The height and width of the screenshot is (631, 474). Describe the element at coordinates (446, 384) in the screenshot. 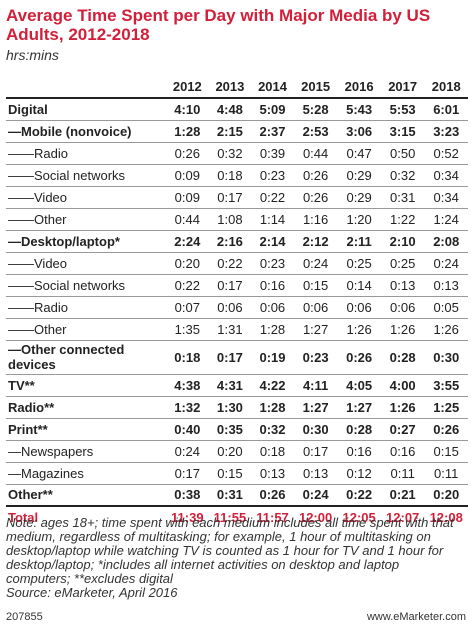

I see `value-cell-2018: 3:55` at that location.